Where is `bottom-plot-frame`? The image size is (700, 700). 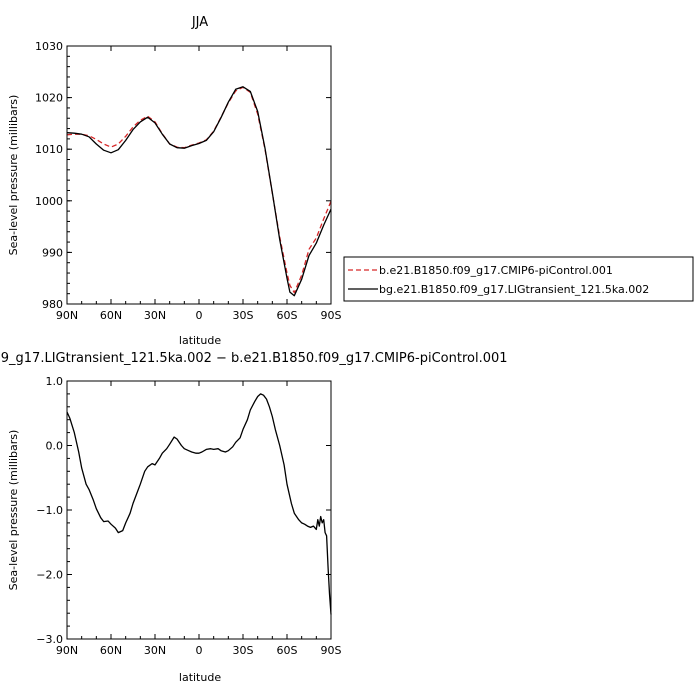 bottom-plot-frame is located at coordinates (199, 510).